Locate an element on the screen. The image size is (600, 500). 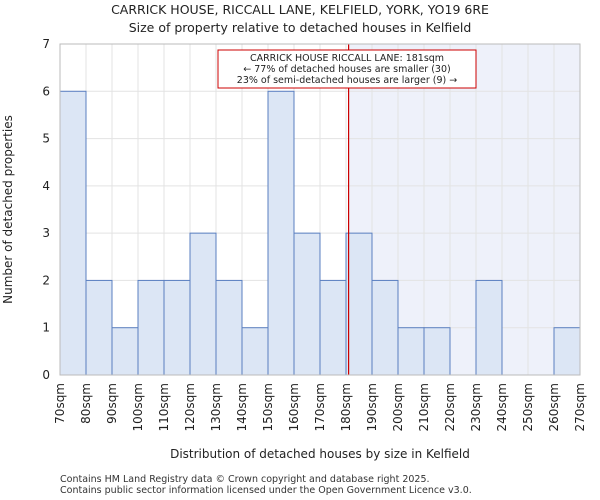
x-tick-label: 80sqm is located at coordinates (86, 403).